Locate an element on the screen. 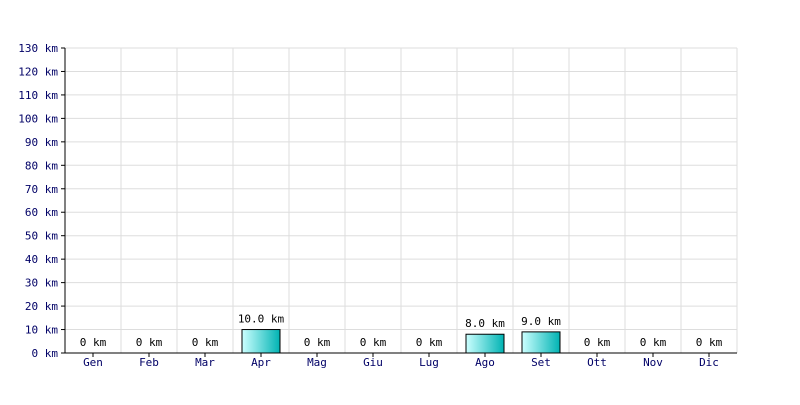 This screenshot has width=800, height=405. y-tick-label: 20 km is located at coordinates (41, 306).